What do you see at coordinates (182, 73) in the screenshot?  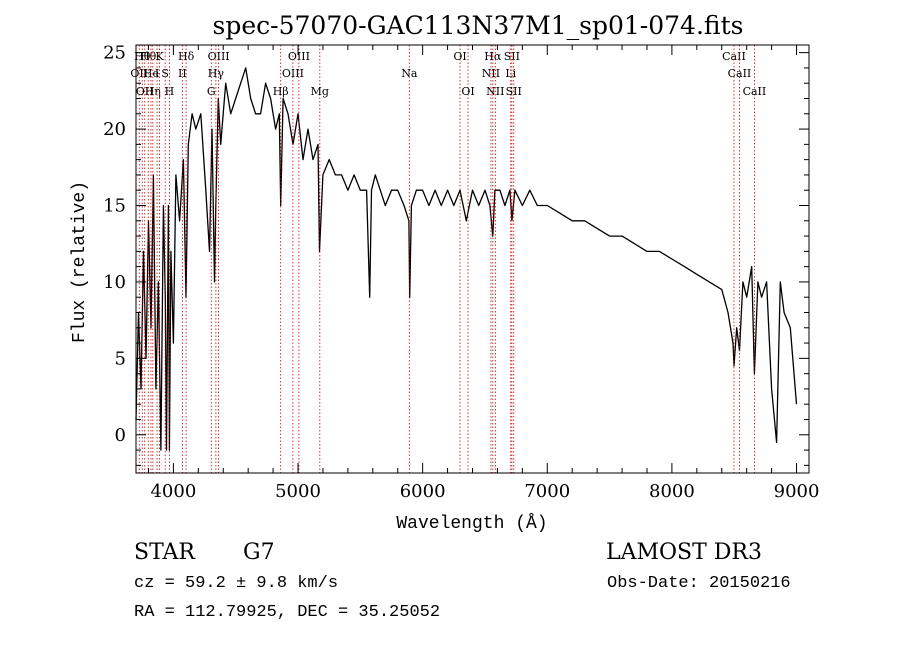 I see `line-marker-label: II` at bounding box center [182, 73].